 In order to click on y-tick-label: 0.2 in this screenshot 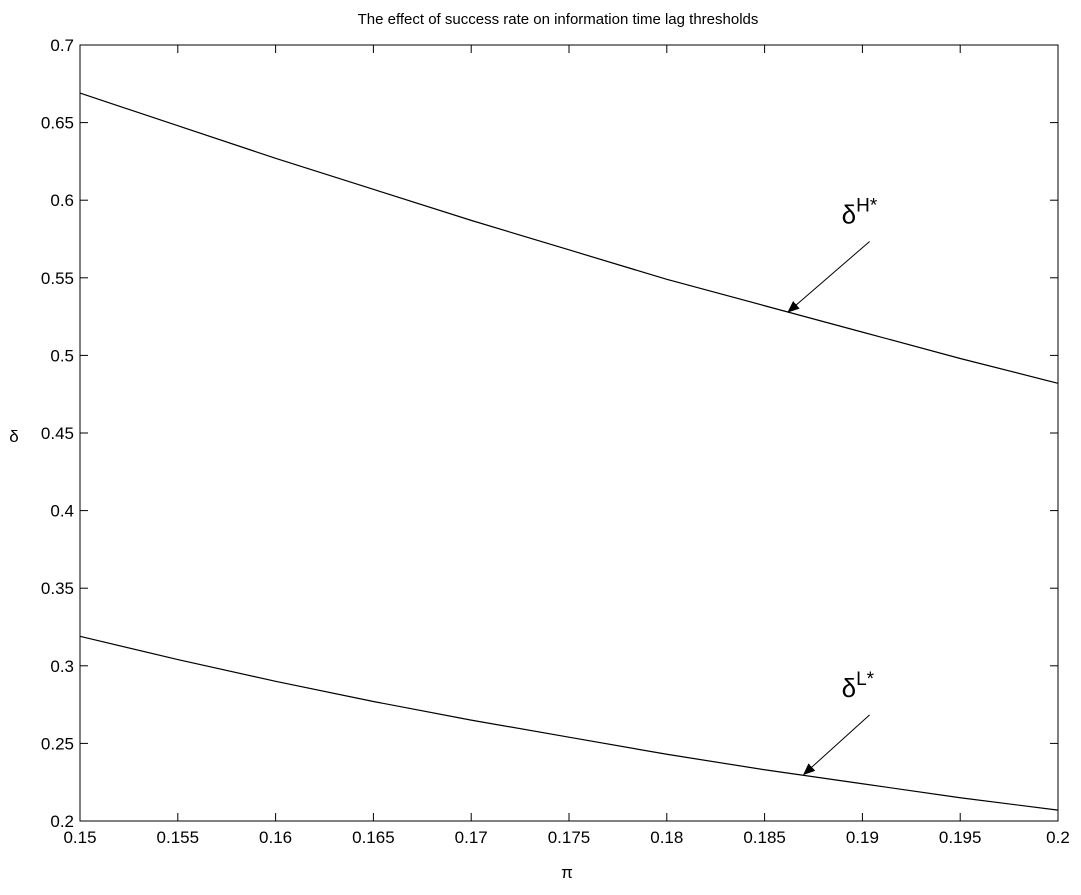, I will do `click(62, 821)`.